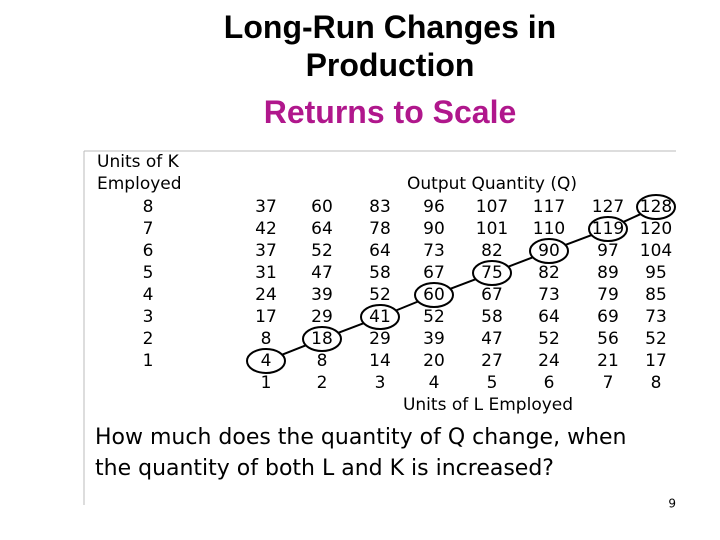 Image resolution: width=720 pixels, height=540 pixels. What do you see at coordinates (148, 273) in the screenshot?
I see `k-value: 5` at bounding box center [148, 273].